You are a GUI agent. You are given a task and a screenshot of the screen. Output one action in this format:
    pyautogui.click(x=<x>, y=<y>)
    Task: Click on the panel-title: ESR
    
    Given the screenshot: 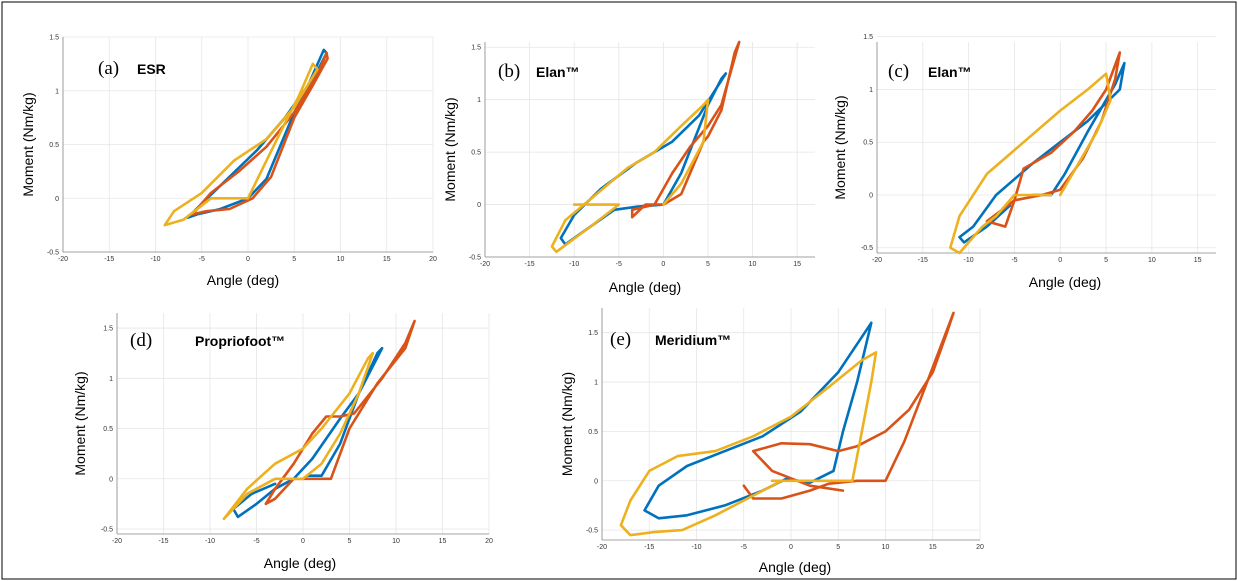 What is the action you would take?
    pyautogui.click(x=151, y=69)
    